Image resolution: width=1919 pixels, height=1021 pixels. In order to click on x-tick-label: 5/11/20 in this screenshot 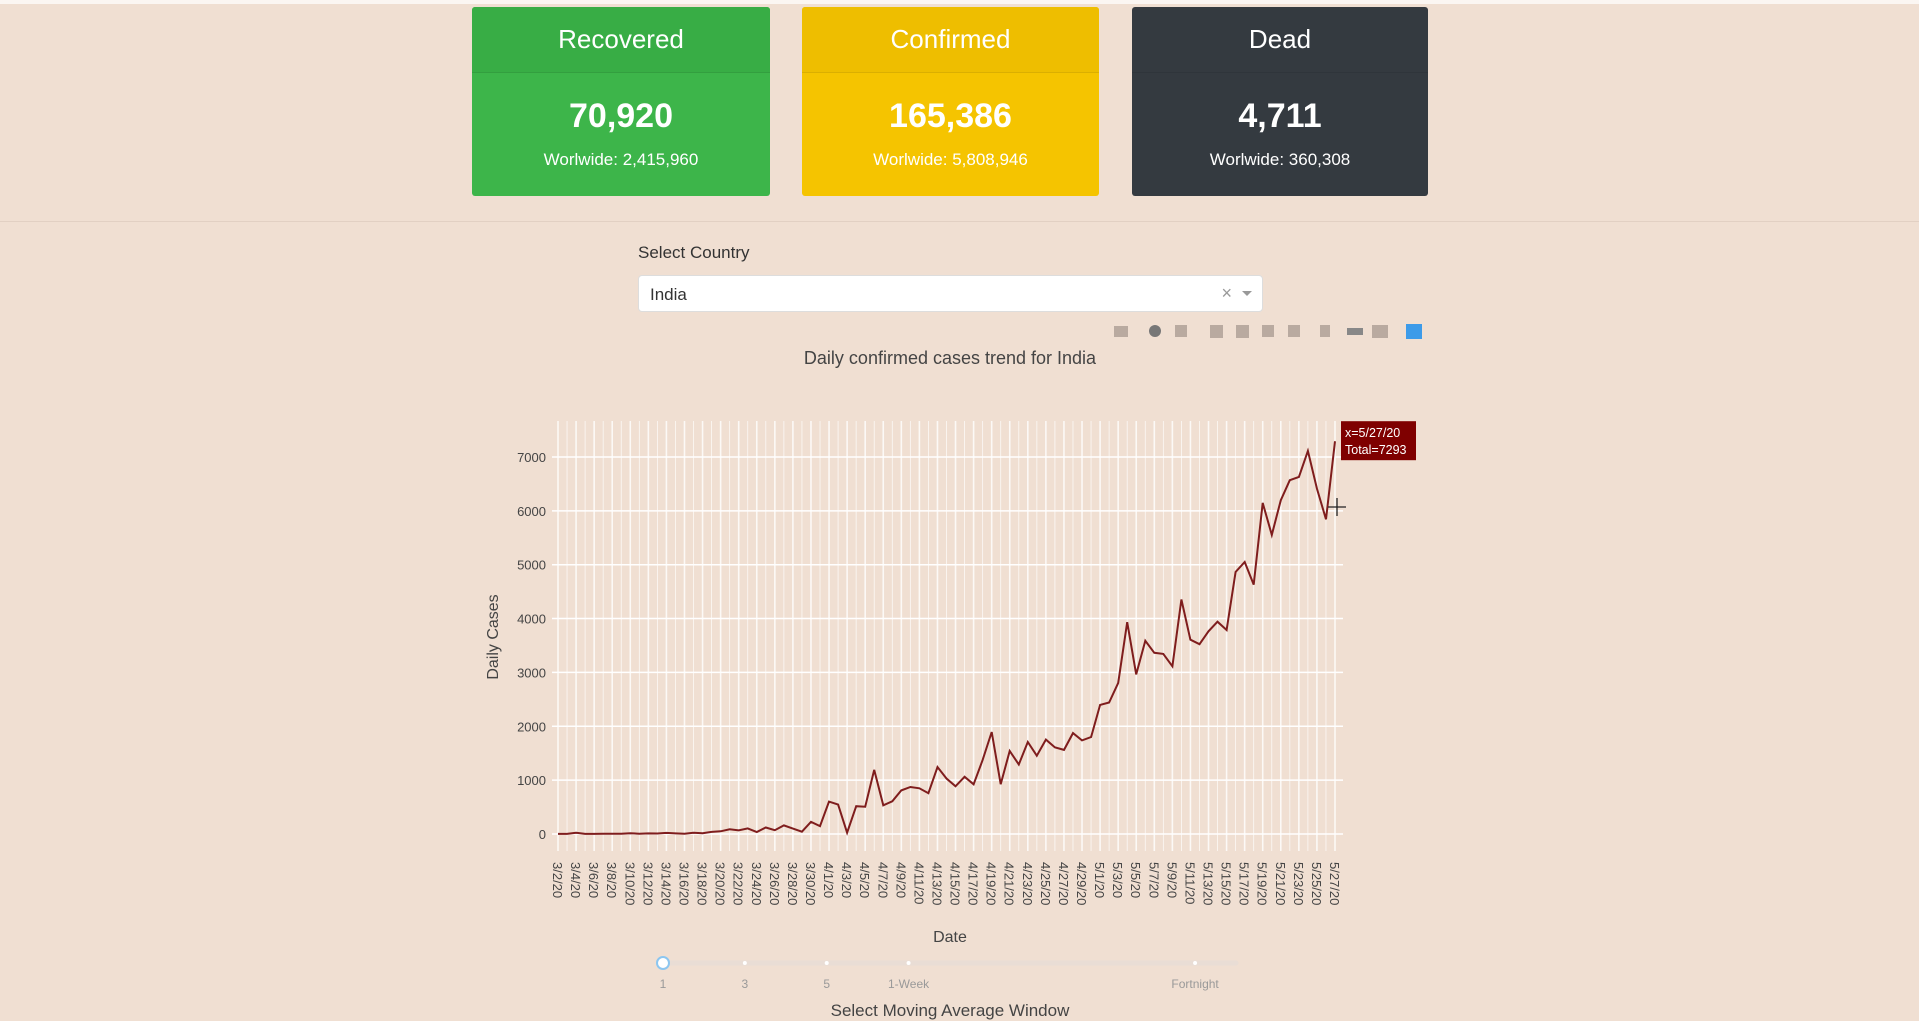, I will do `click(1189, 883)`.